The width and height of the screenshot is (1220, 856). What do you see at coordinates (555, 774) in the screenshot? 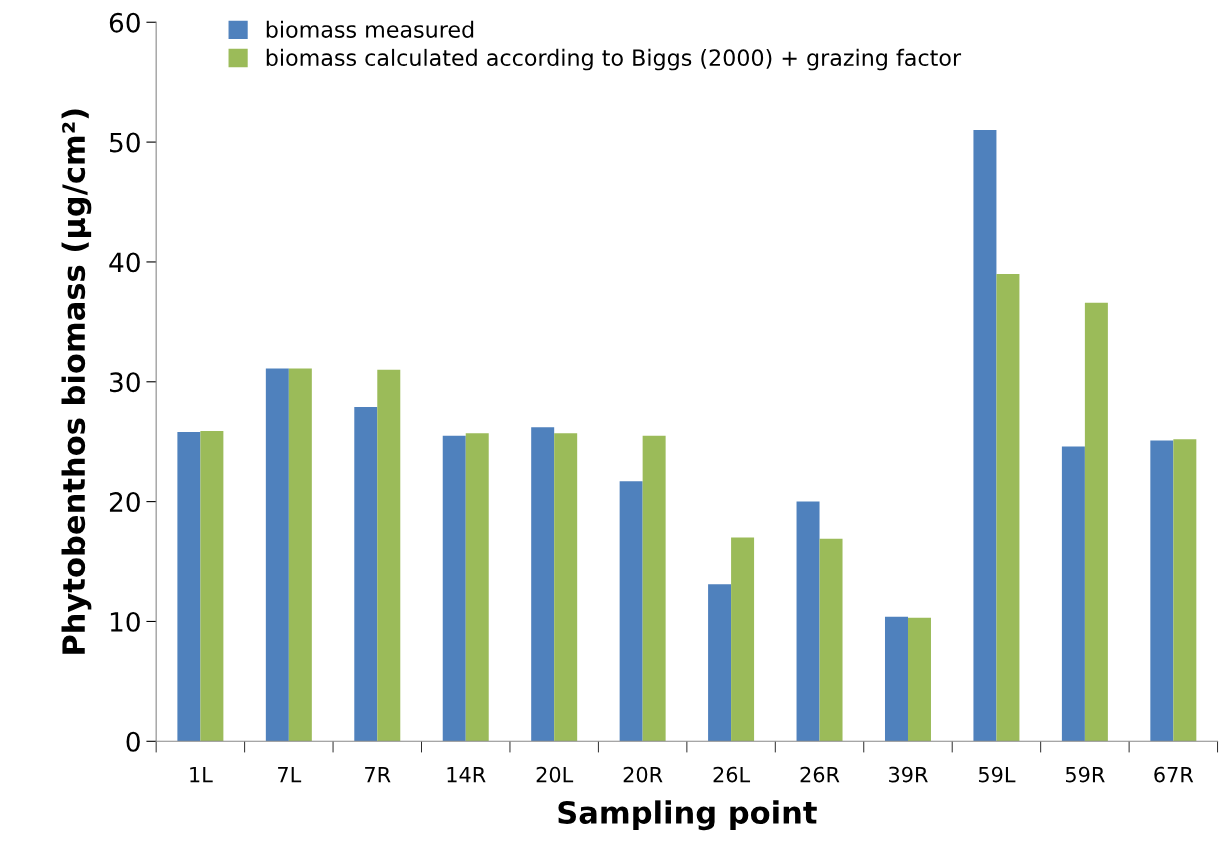
I see `x-tick-label: 20L` at bounding box center [555, 774].